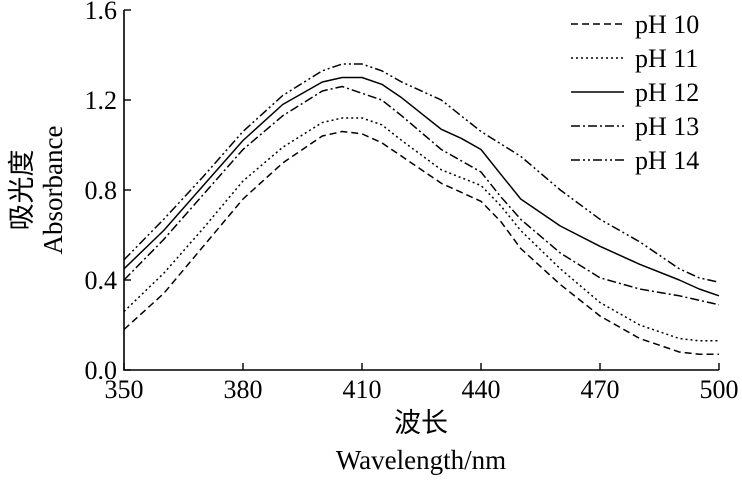 Image resolution: width=742 pixels, height=480 pixels. What do you see at coordinates (719, 389) in the screenshot?
I see `x-tick-label: 500` at bounding box center [719, 389].